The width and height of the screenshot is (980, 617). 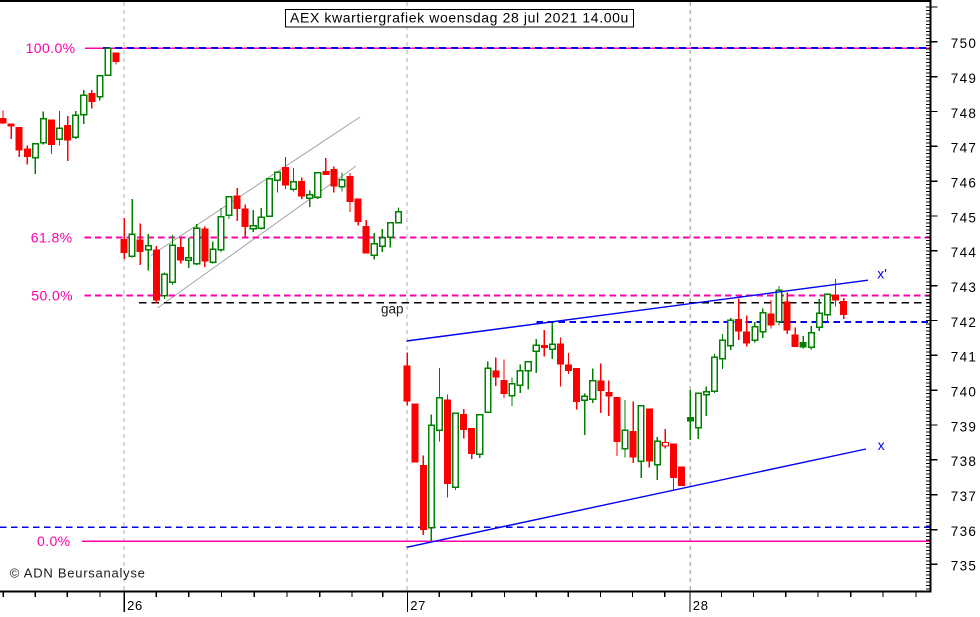 I want to click on svg-text: 28, so click(x=701, y=605).